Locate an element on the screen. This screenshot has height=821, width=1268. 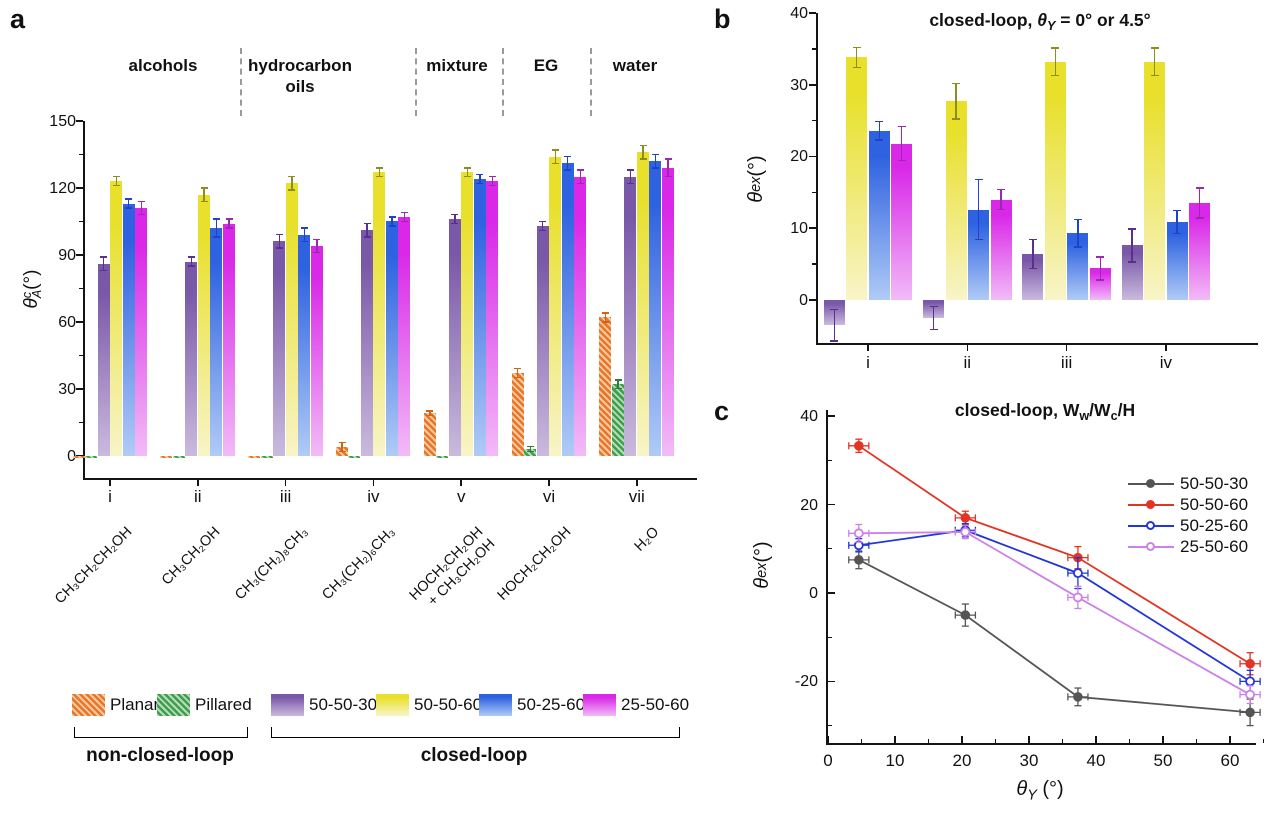
text-fragment: (°) is located at coordinates (31, 279).